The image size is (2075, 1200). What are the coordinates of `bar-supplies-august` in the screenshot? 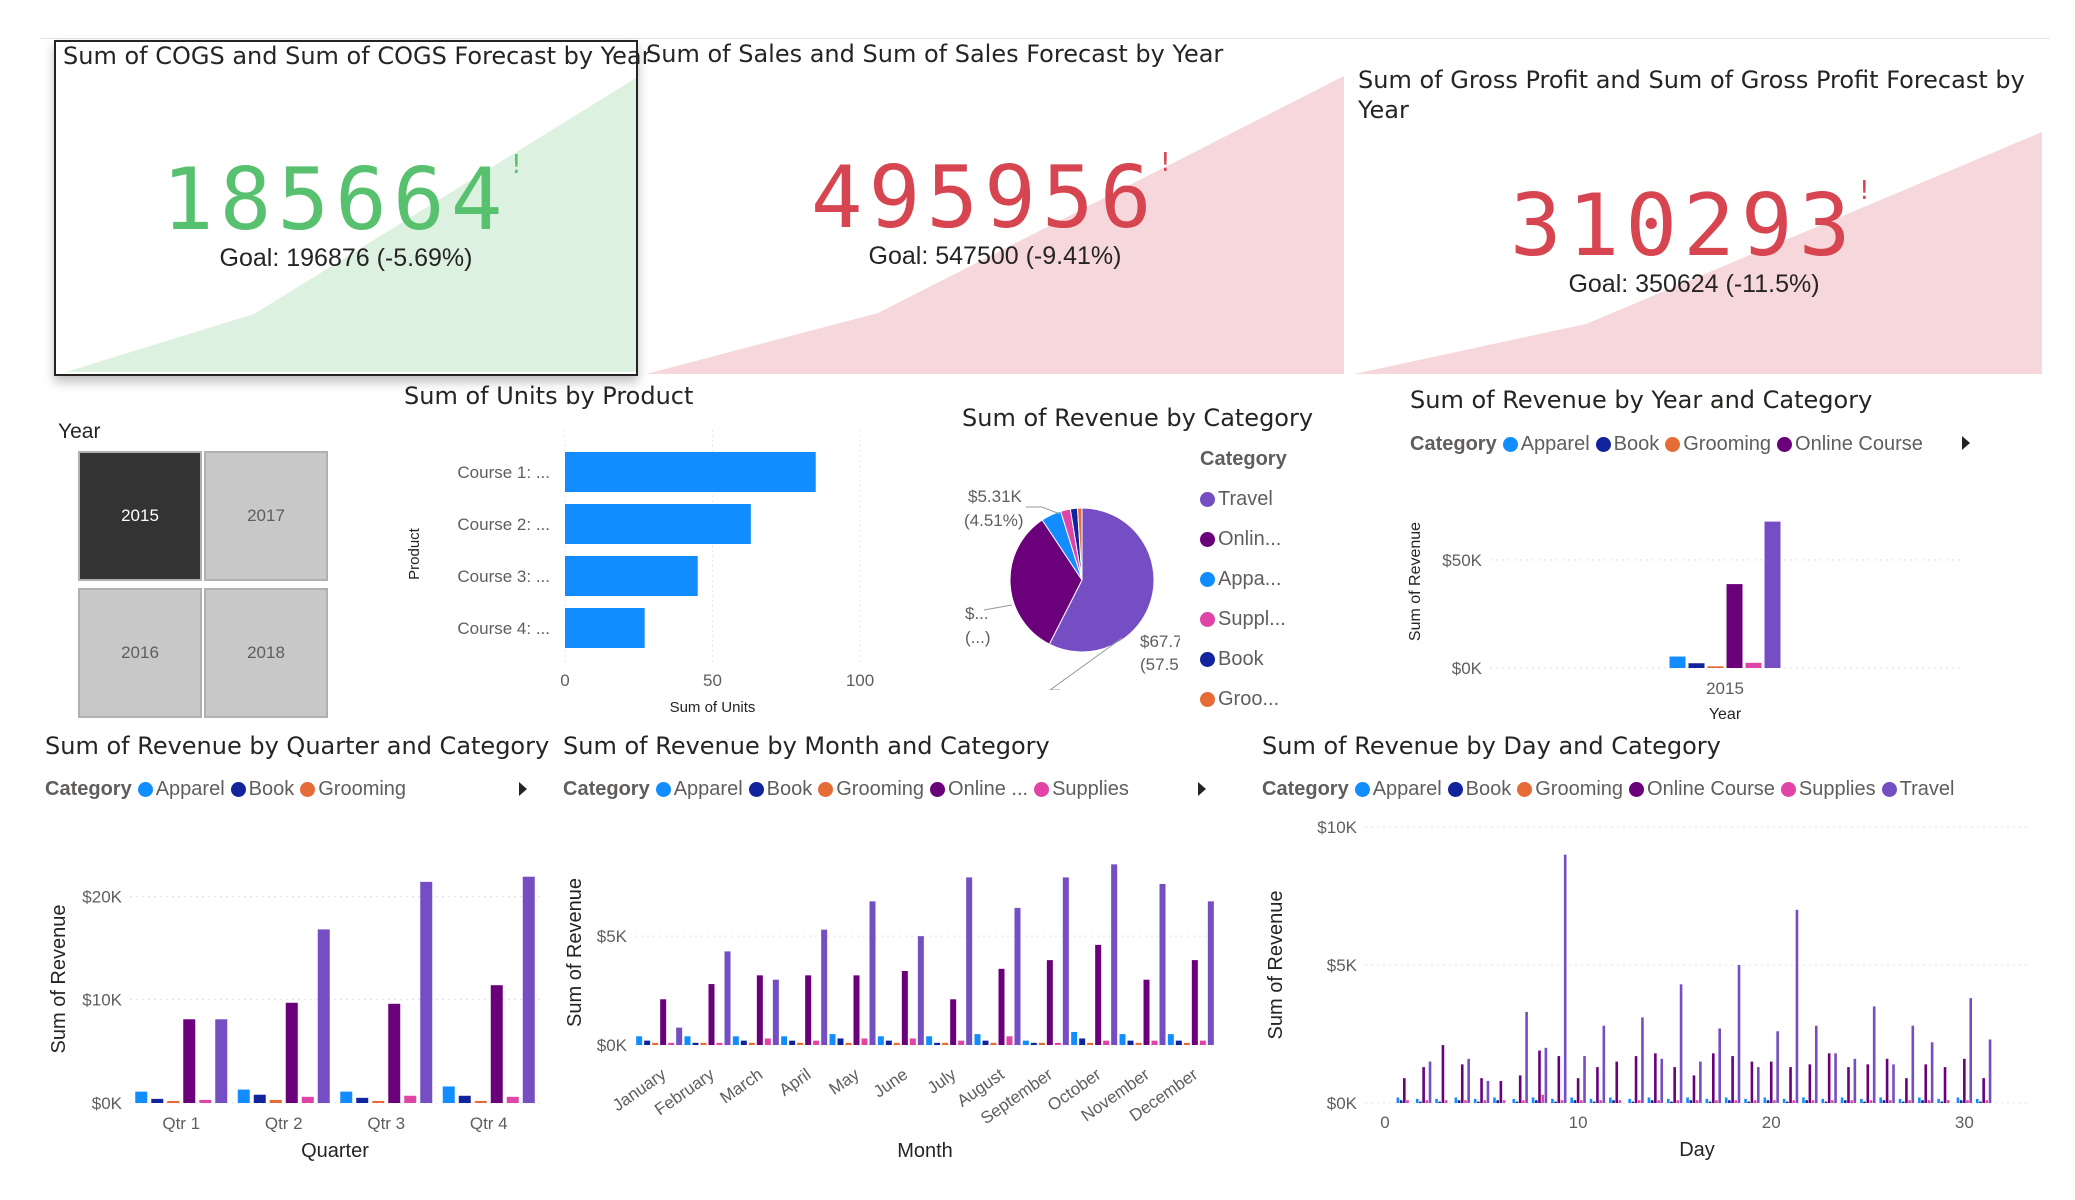 It's located at (1009, 1040).